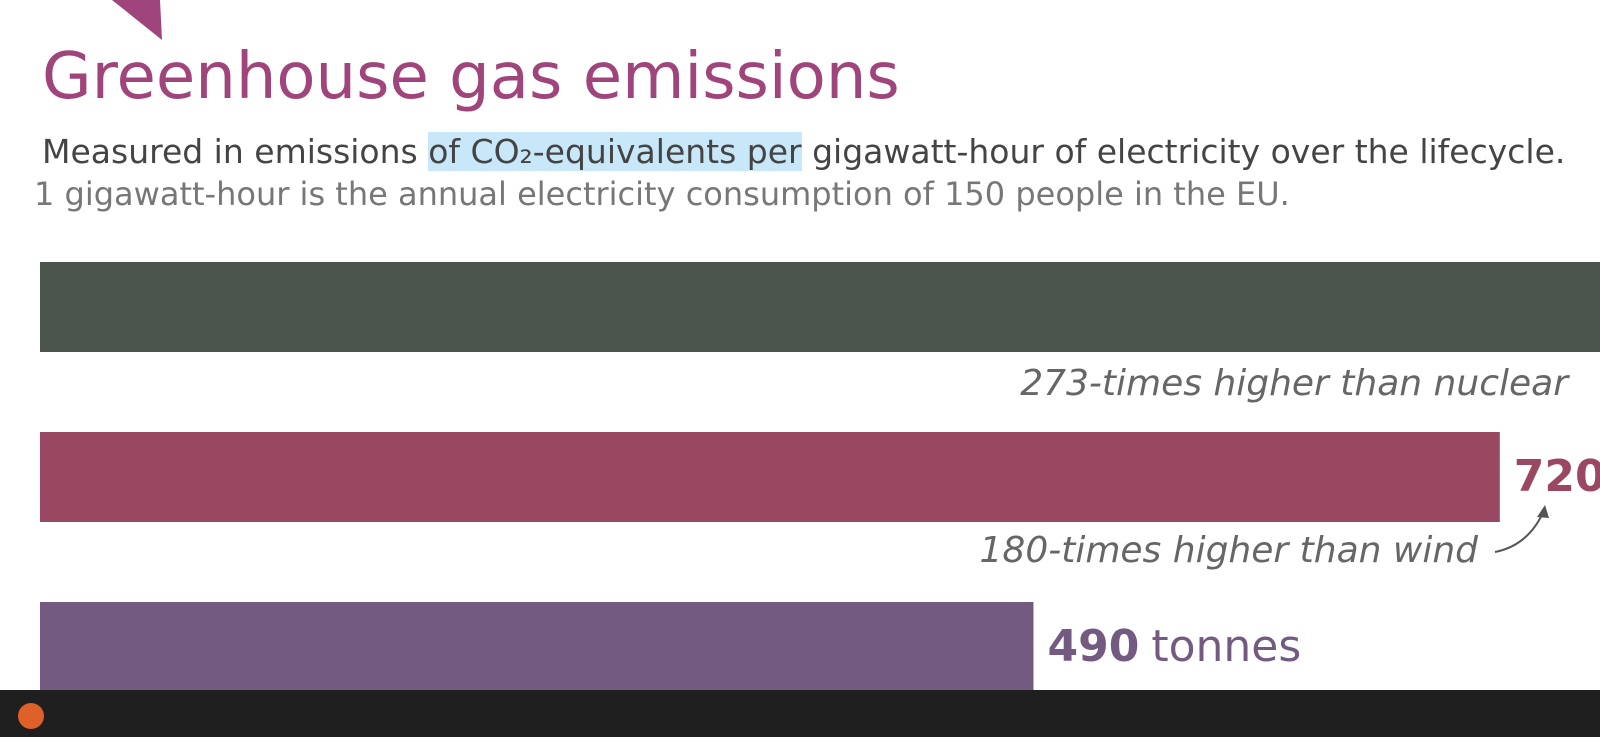 This screenshot has width=1600, height=737. What do you see at coordinates (1543, 511) in the screenshot?
I see `annotation-arrowhead` at bounding box center [1543, 511].